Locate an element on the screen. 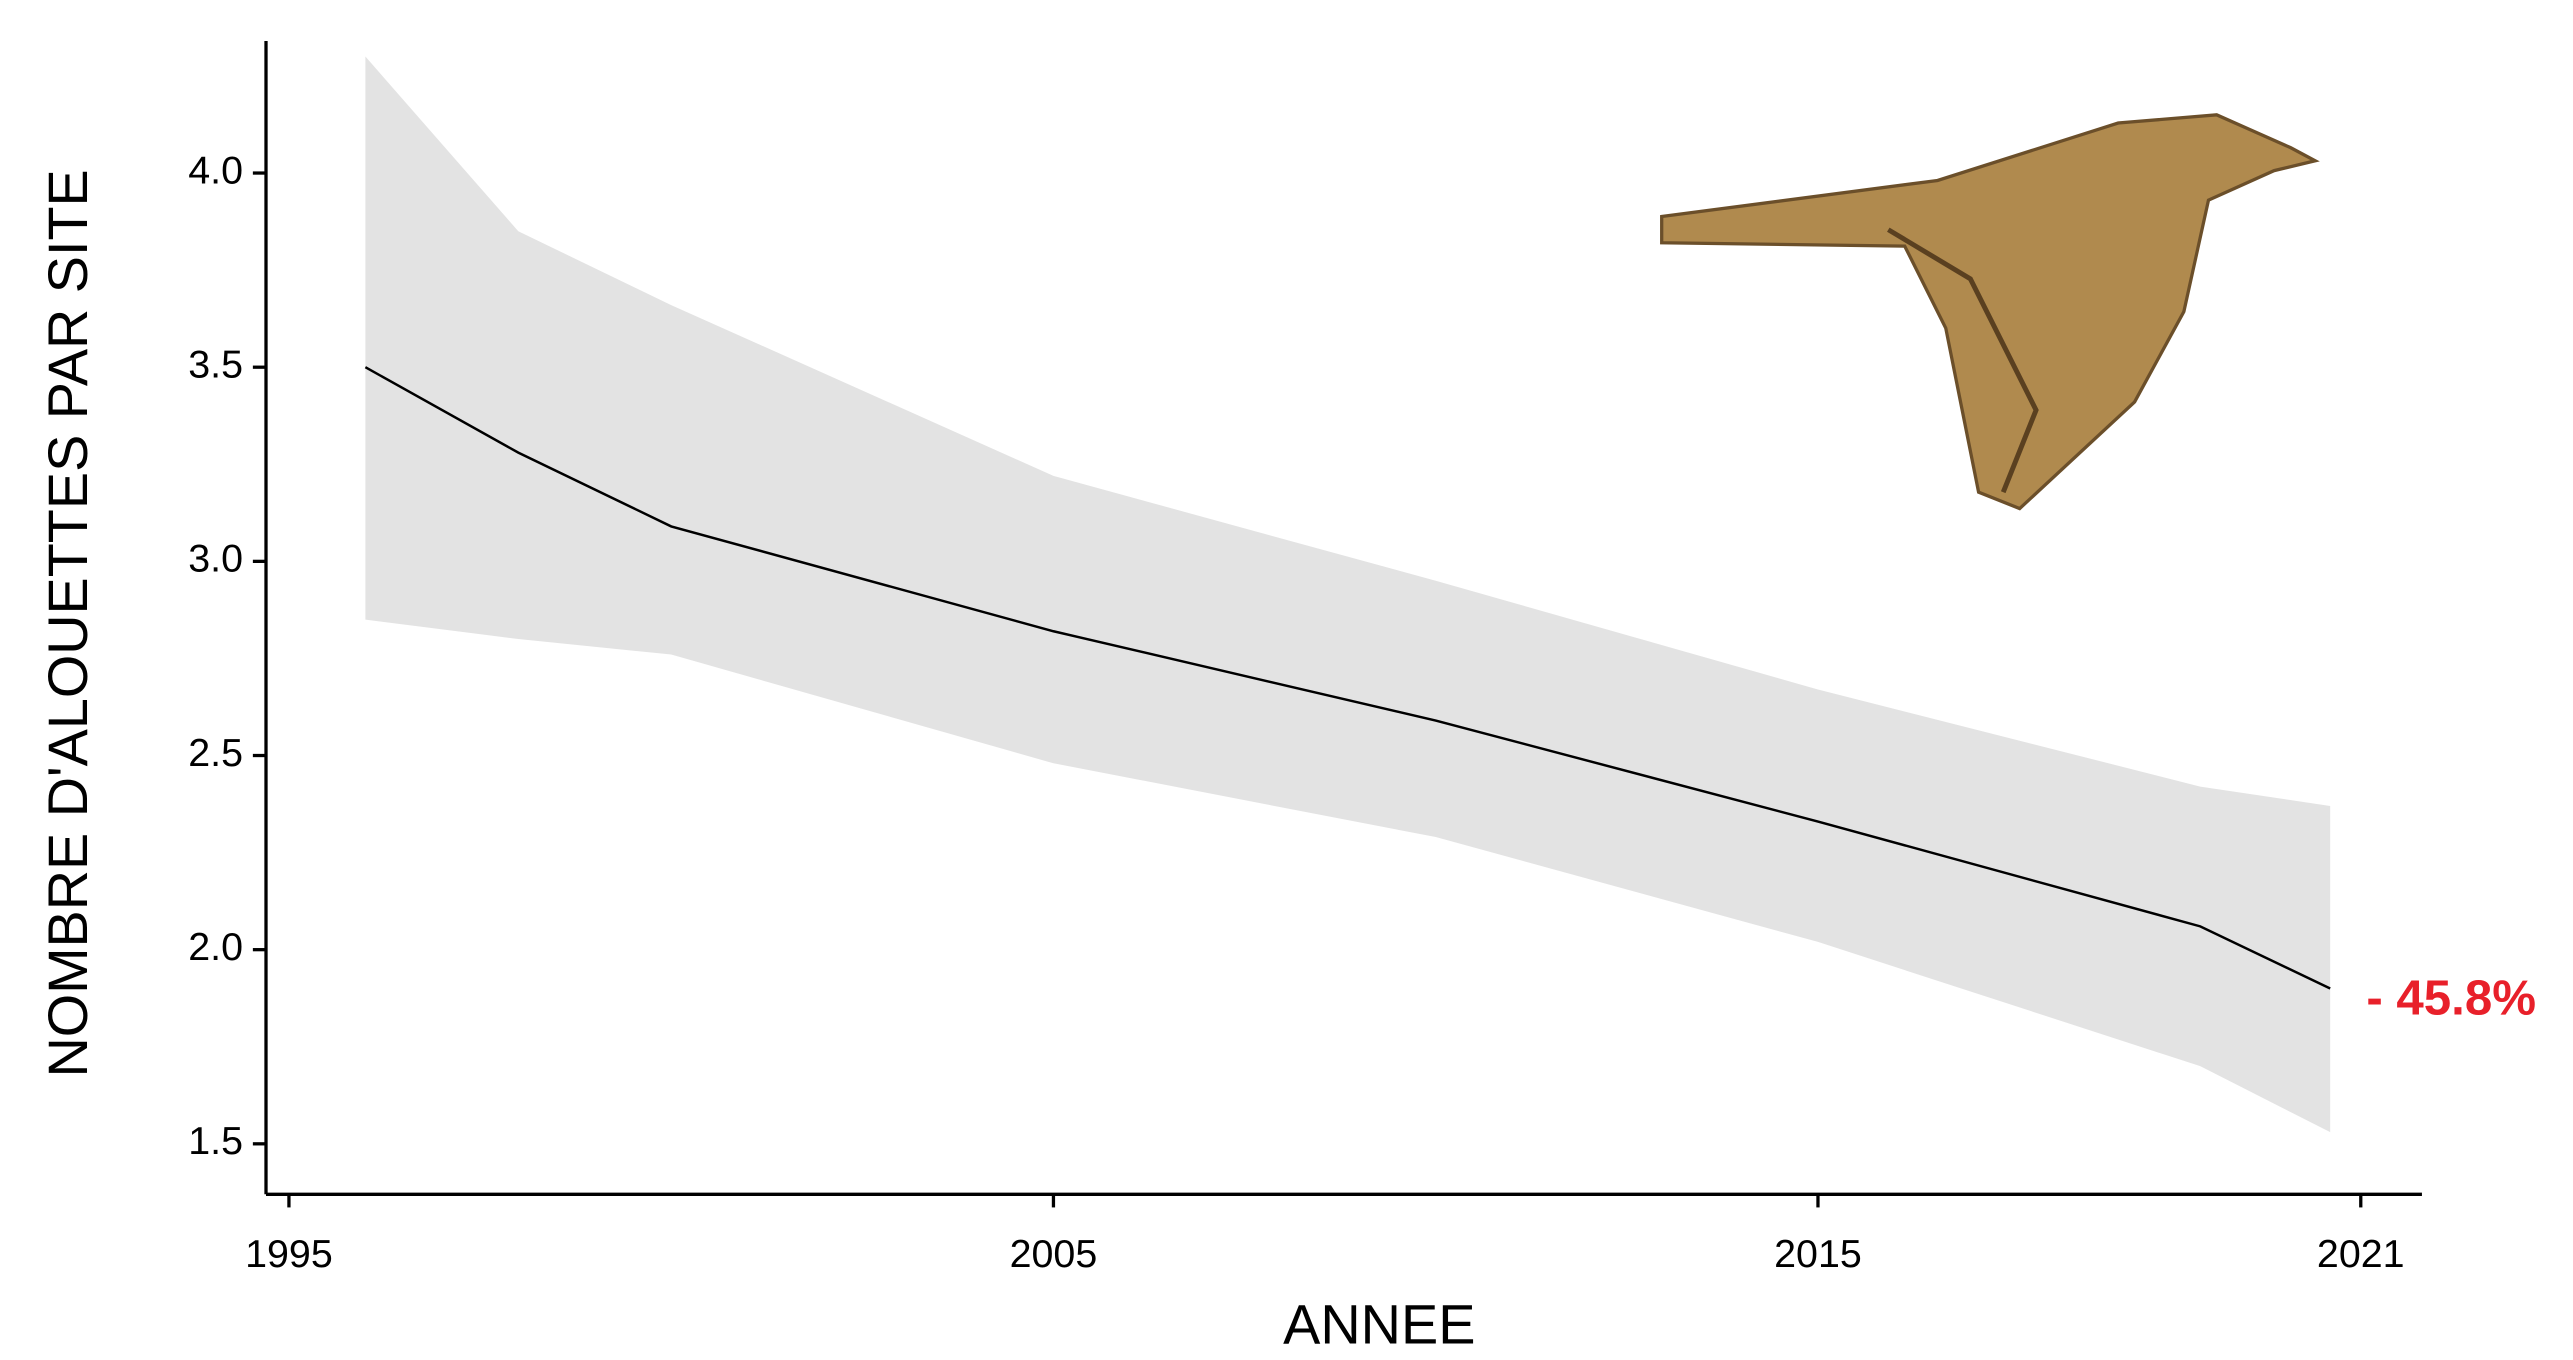 This screenshot has height=1360, width=2573. x-tick-label: 2015 is located at coordinates (1818, 1254).